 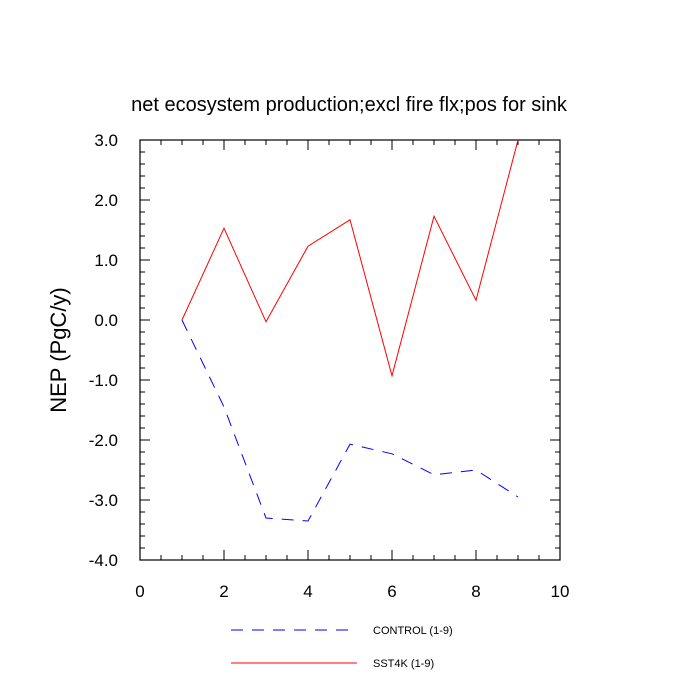 I want to click on legend: CONTROL (1-9) SST4K (1-9), so click(x=342, y=647).